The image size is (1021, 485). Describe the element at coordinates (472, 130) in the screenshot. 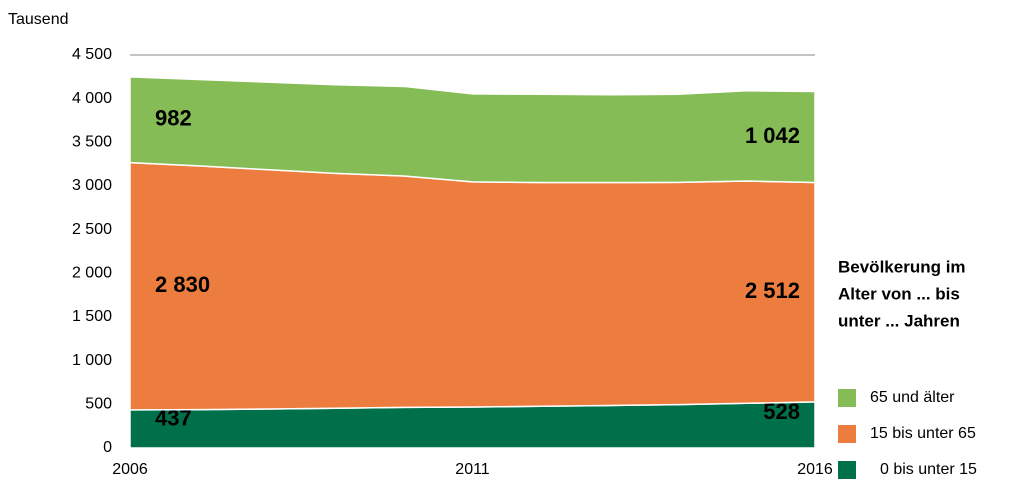

I see `area` at that location.